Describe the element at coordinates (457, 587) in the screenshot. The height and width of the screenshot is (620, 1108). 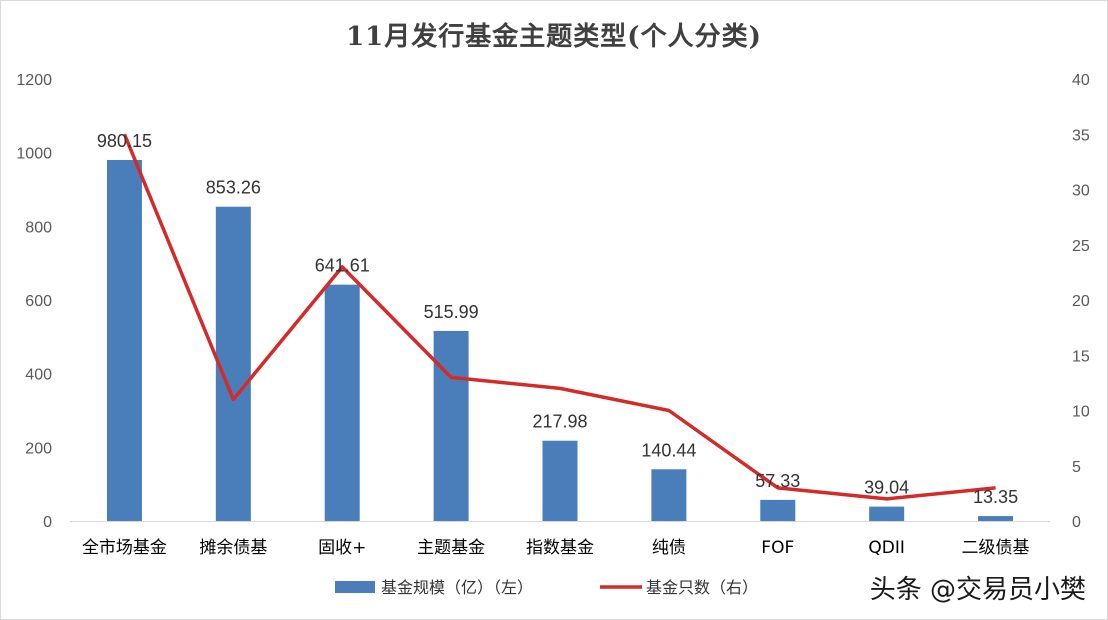
I see `legend-label-bar: 基金规模（亿）（左）` at that location.